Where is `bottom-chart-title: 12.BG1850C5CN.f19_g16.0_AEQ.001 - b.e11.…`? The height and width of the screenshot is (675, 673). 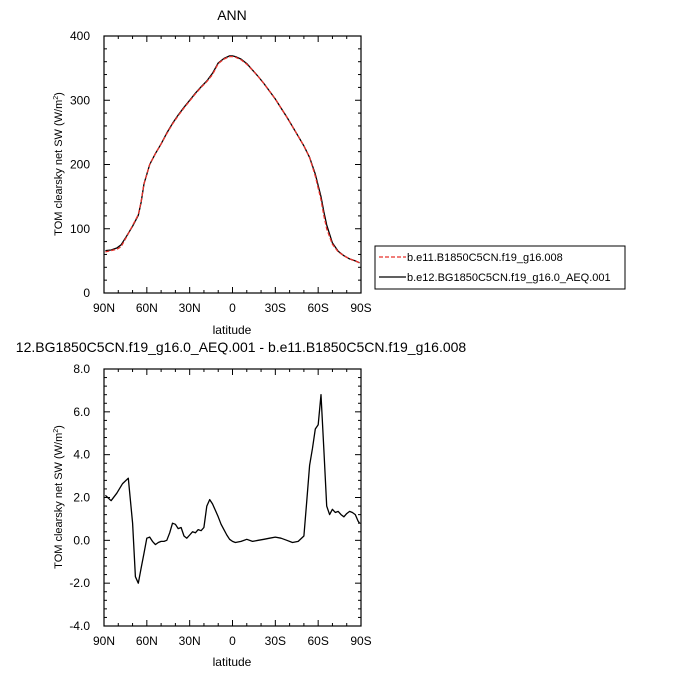
bottom-chart-title: 12.BG1850C5CN.f19_g16.0_AEQ.001 - b.e11.… is located at coordinates (241, 347).